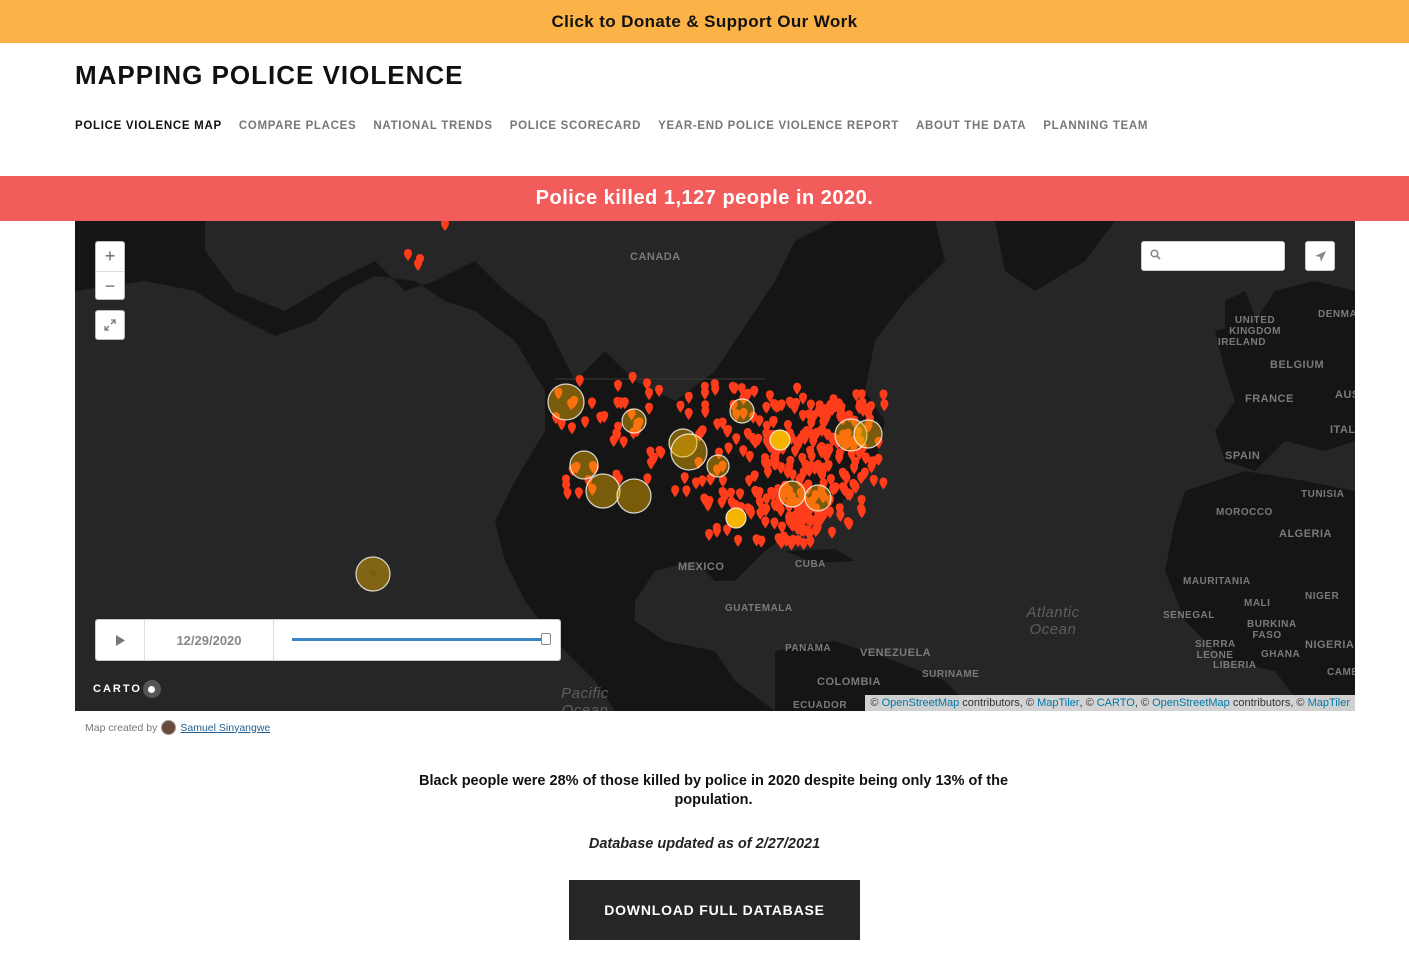 The height and width of the screenshot is (961, 1409). Describe the element at coordinates (110, 256) in the screenshot. I see `zoom-in-button: +` at that location.